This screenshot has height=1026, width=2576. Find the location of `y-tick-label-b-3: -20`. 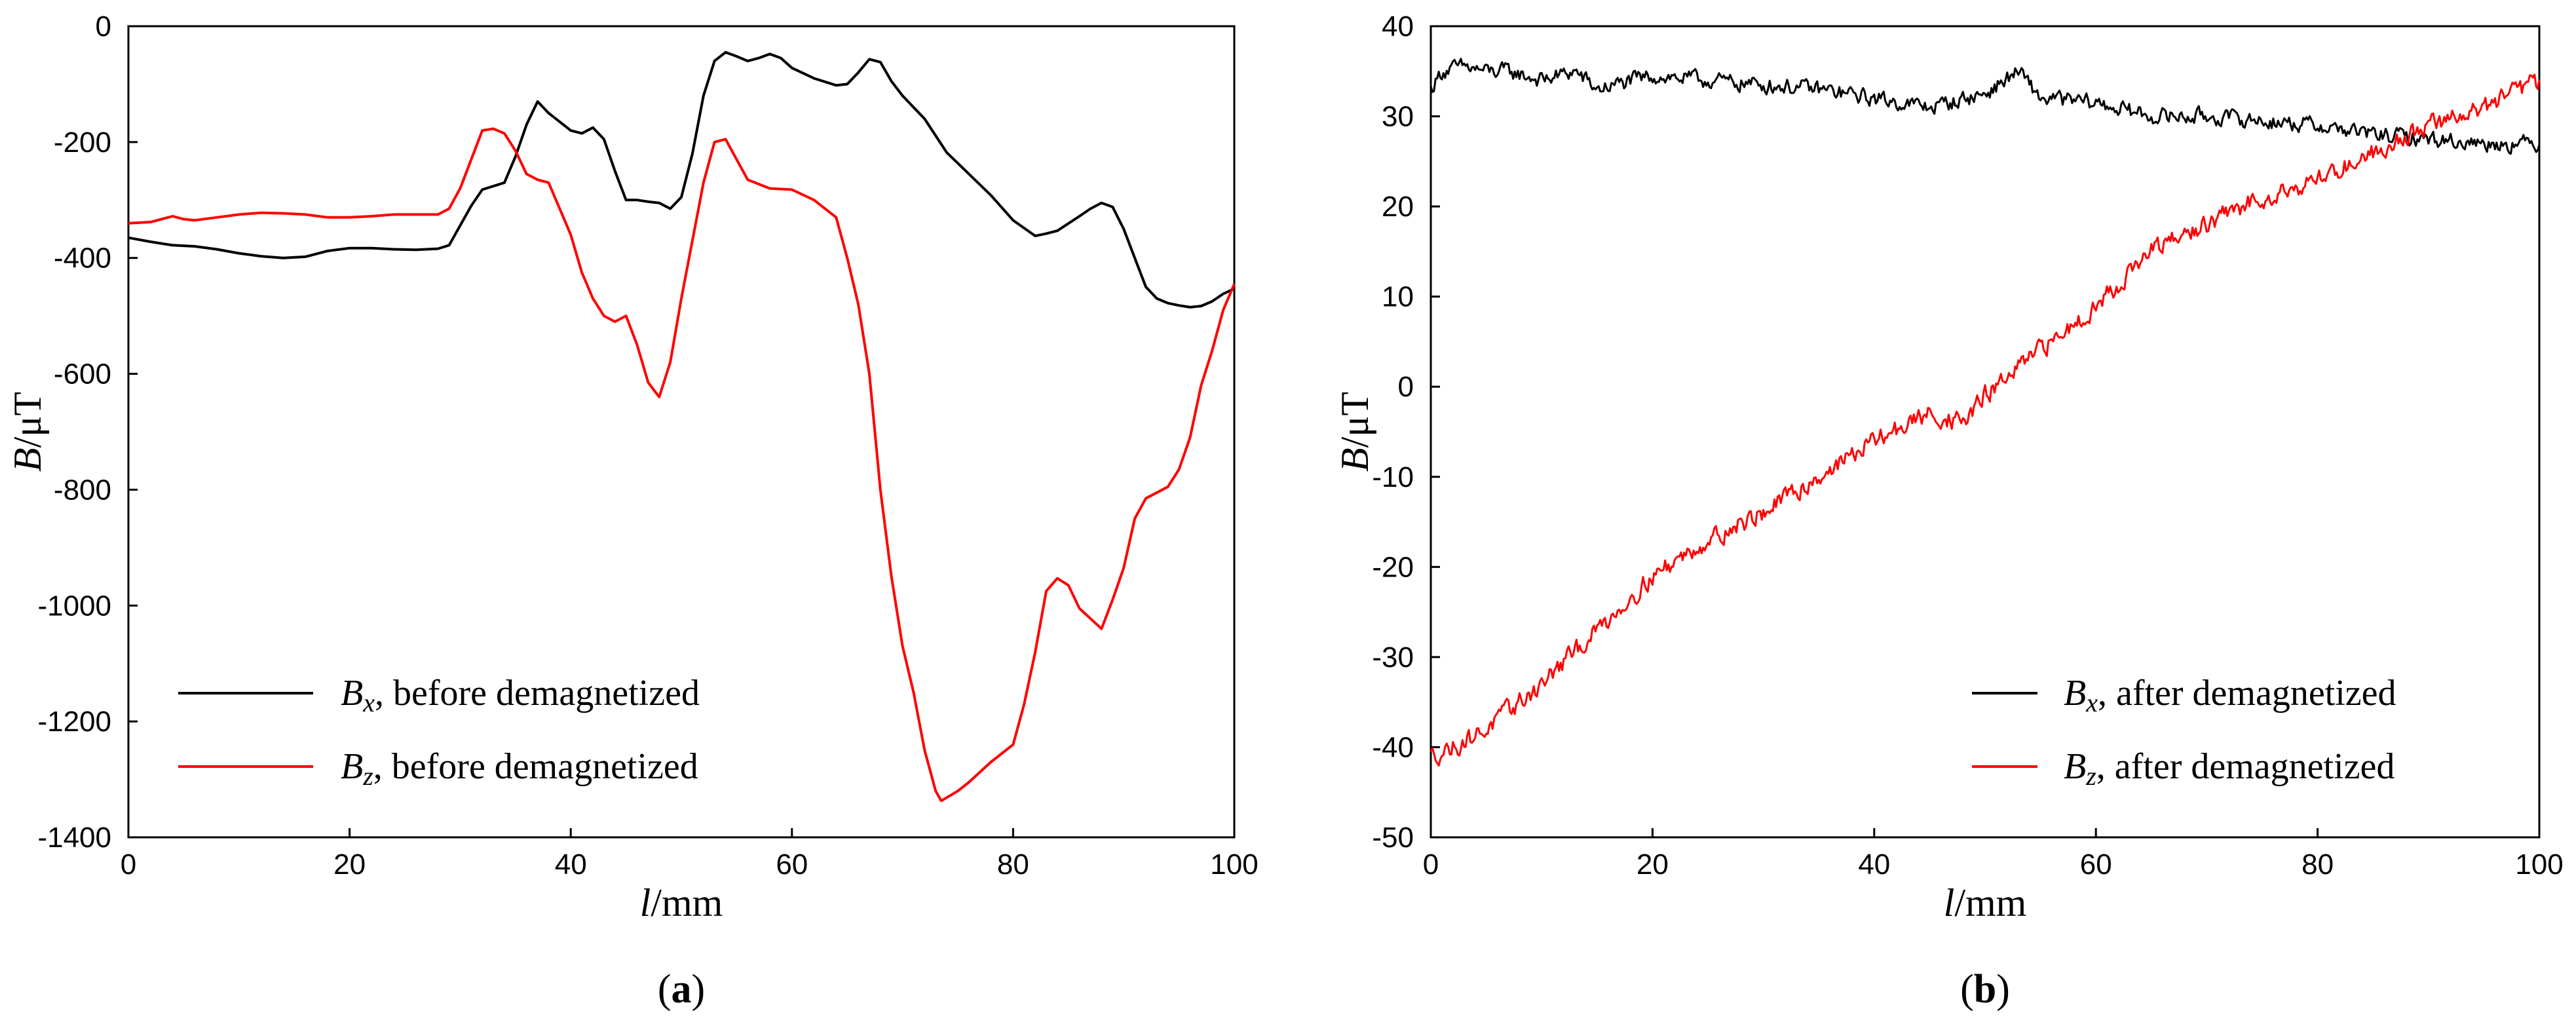

y-tick-label-b-3: -20 is located at coordinates (1393, 567).